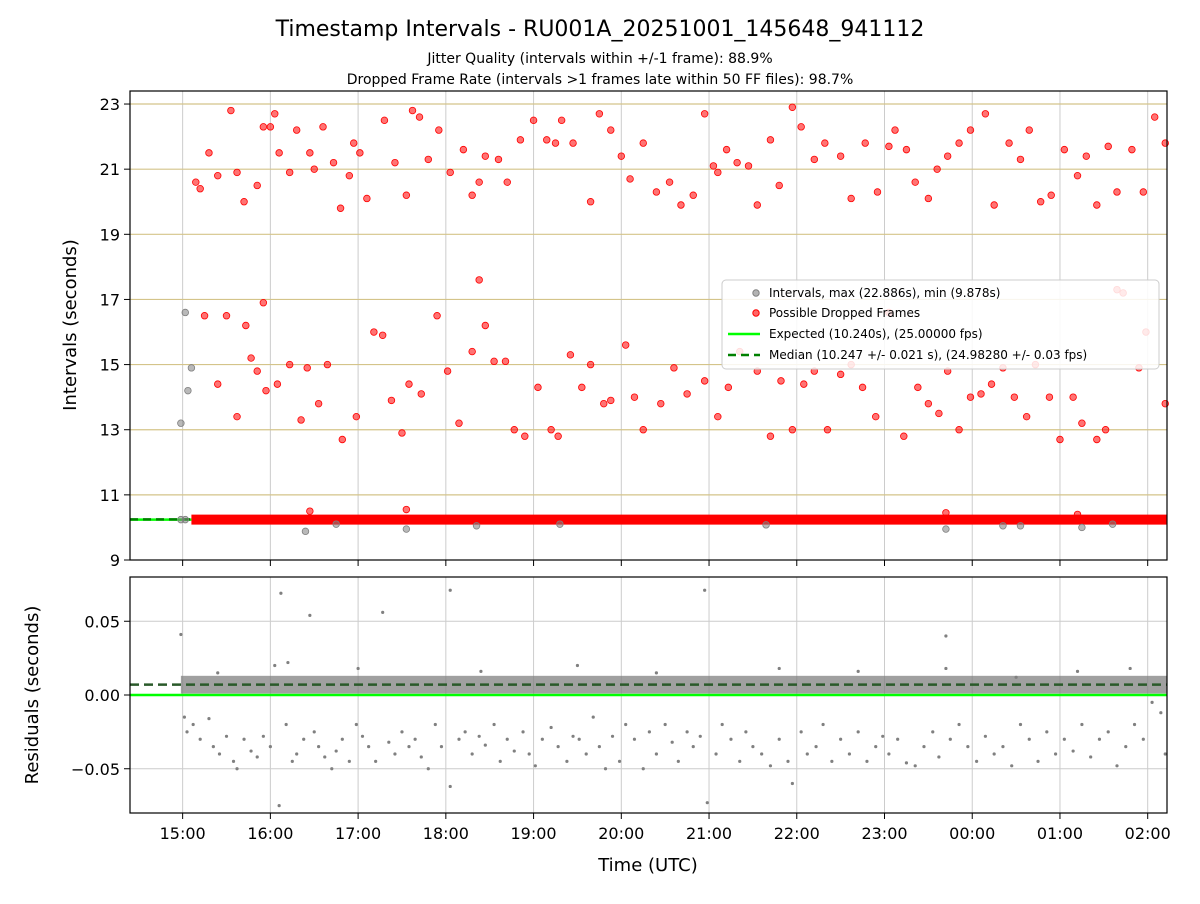 Image resolution: width=1200 pixels, height=904 pixels. What do you see at coordinates (270, 833) in the screenshot?
I see `x-tick-label: 16:00` at bounding box center [270, 833].